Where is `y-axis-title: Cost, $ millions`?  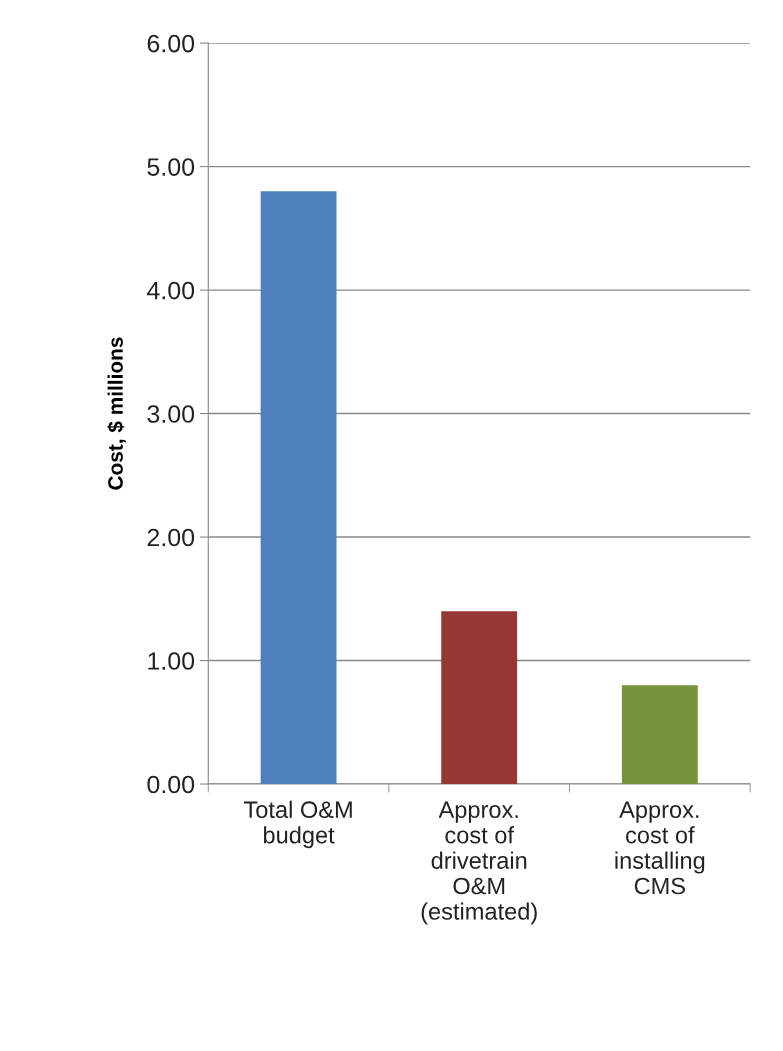 y-axis-title: Cost, $ millions is located at coordinates (116, 413).